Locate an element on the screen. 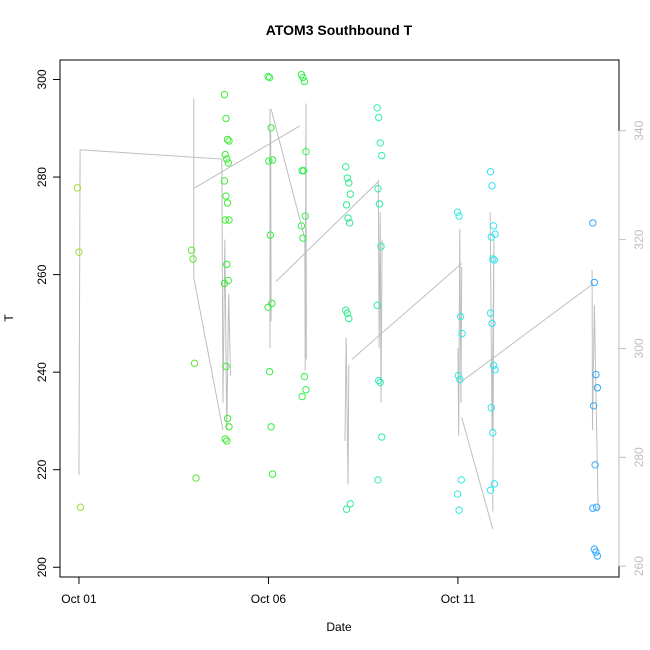  x-tick-label: Oct 01 is located at coordinates (79, 599).